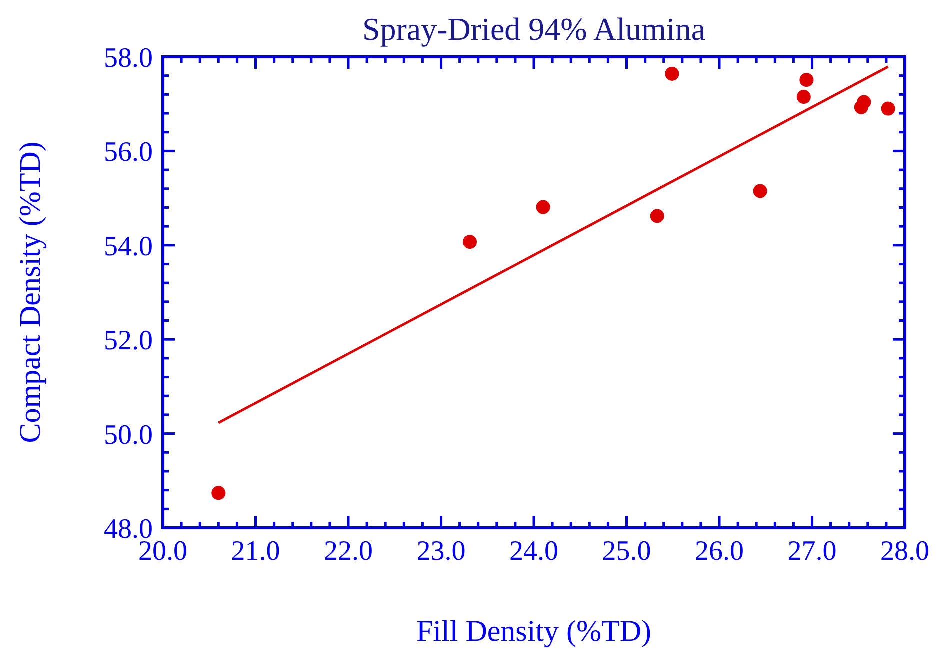  I want to click on x-tick-label: 24.0, so click(534, 551).